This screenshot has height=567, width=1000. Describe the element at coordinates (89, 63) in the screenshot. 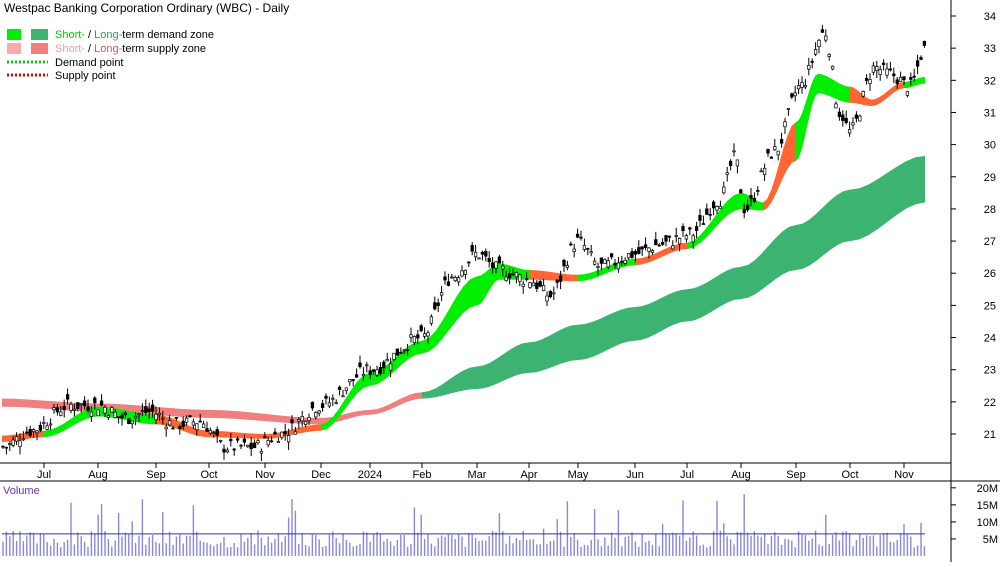

I see `legend-demand-point: Demand point` at that location.